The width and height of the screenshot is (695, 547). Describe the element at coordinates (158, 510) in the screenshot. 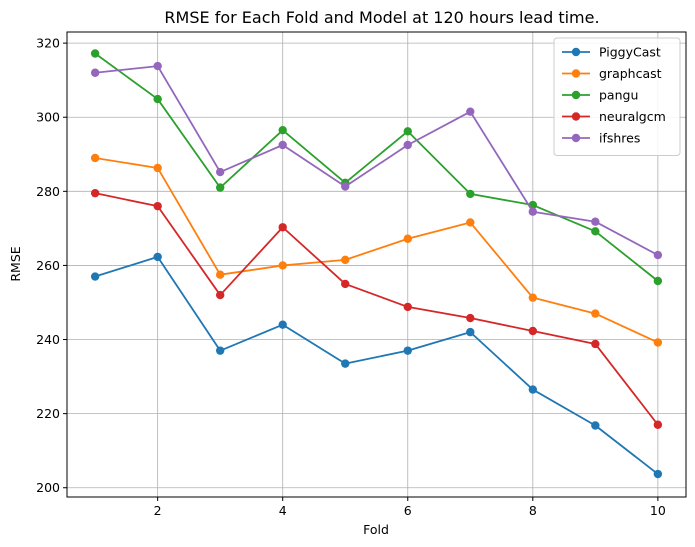

I see `x-tick-label: 2` at that location.